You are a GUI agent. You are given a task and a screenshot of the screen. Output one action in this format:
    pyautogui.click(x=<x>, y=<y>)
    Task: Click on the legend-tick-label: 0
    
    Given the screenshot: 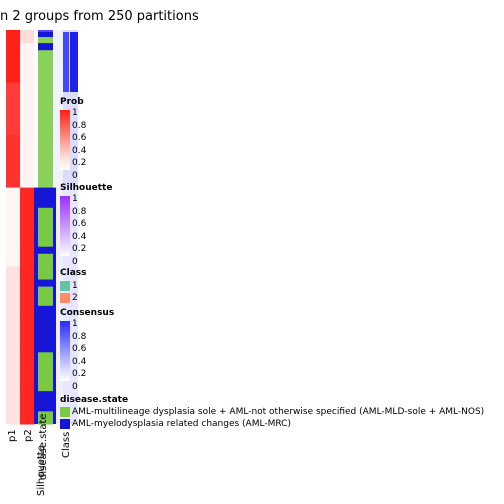 What is the action you would take?
    pyautogui.click(x=75, y=386)
    